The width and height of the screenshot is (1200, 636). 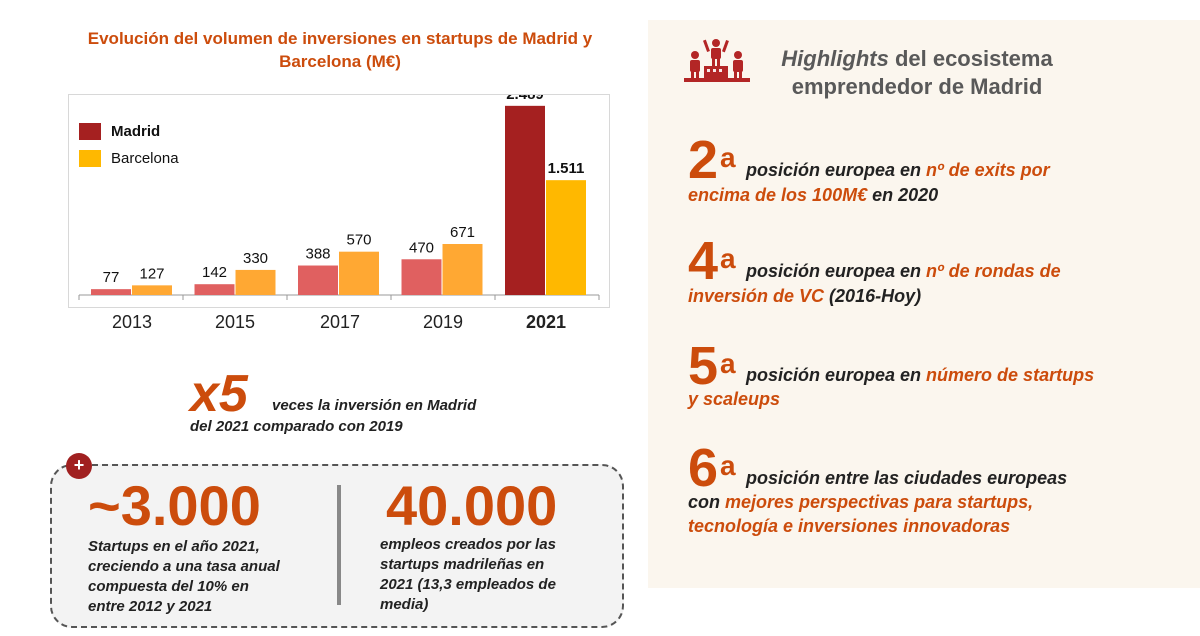 What do you see at coordinates (734, 399) in the screenshot?
I see `highlight-line: y scaleups` at bounding box center [734, 399].